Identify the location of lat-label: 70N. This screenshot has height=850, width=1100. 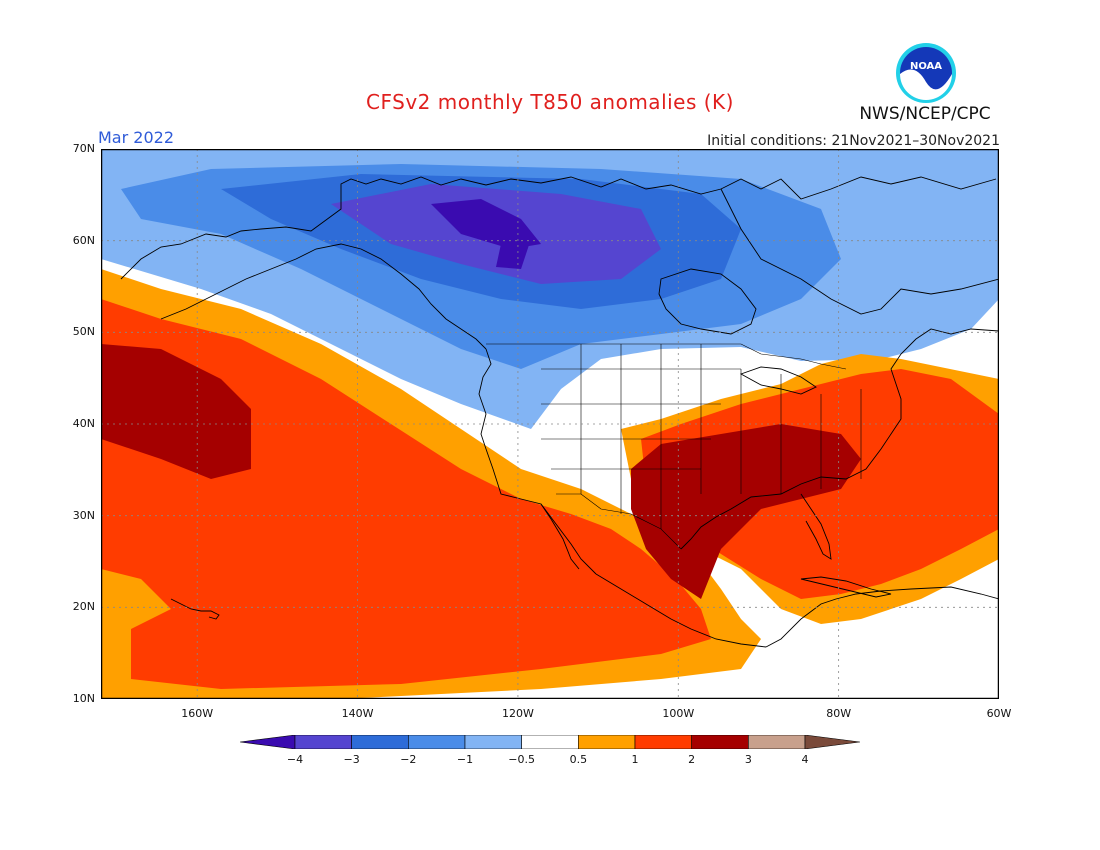
(83, 148).